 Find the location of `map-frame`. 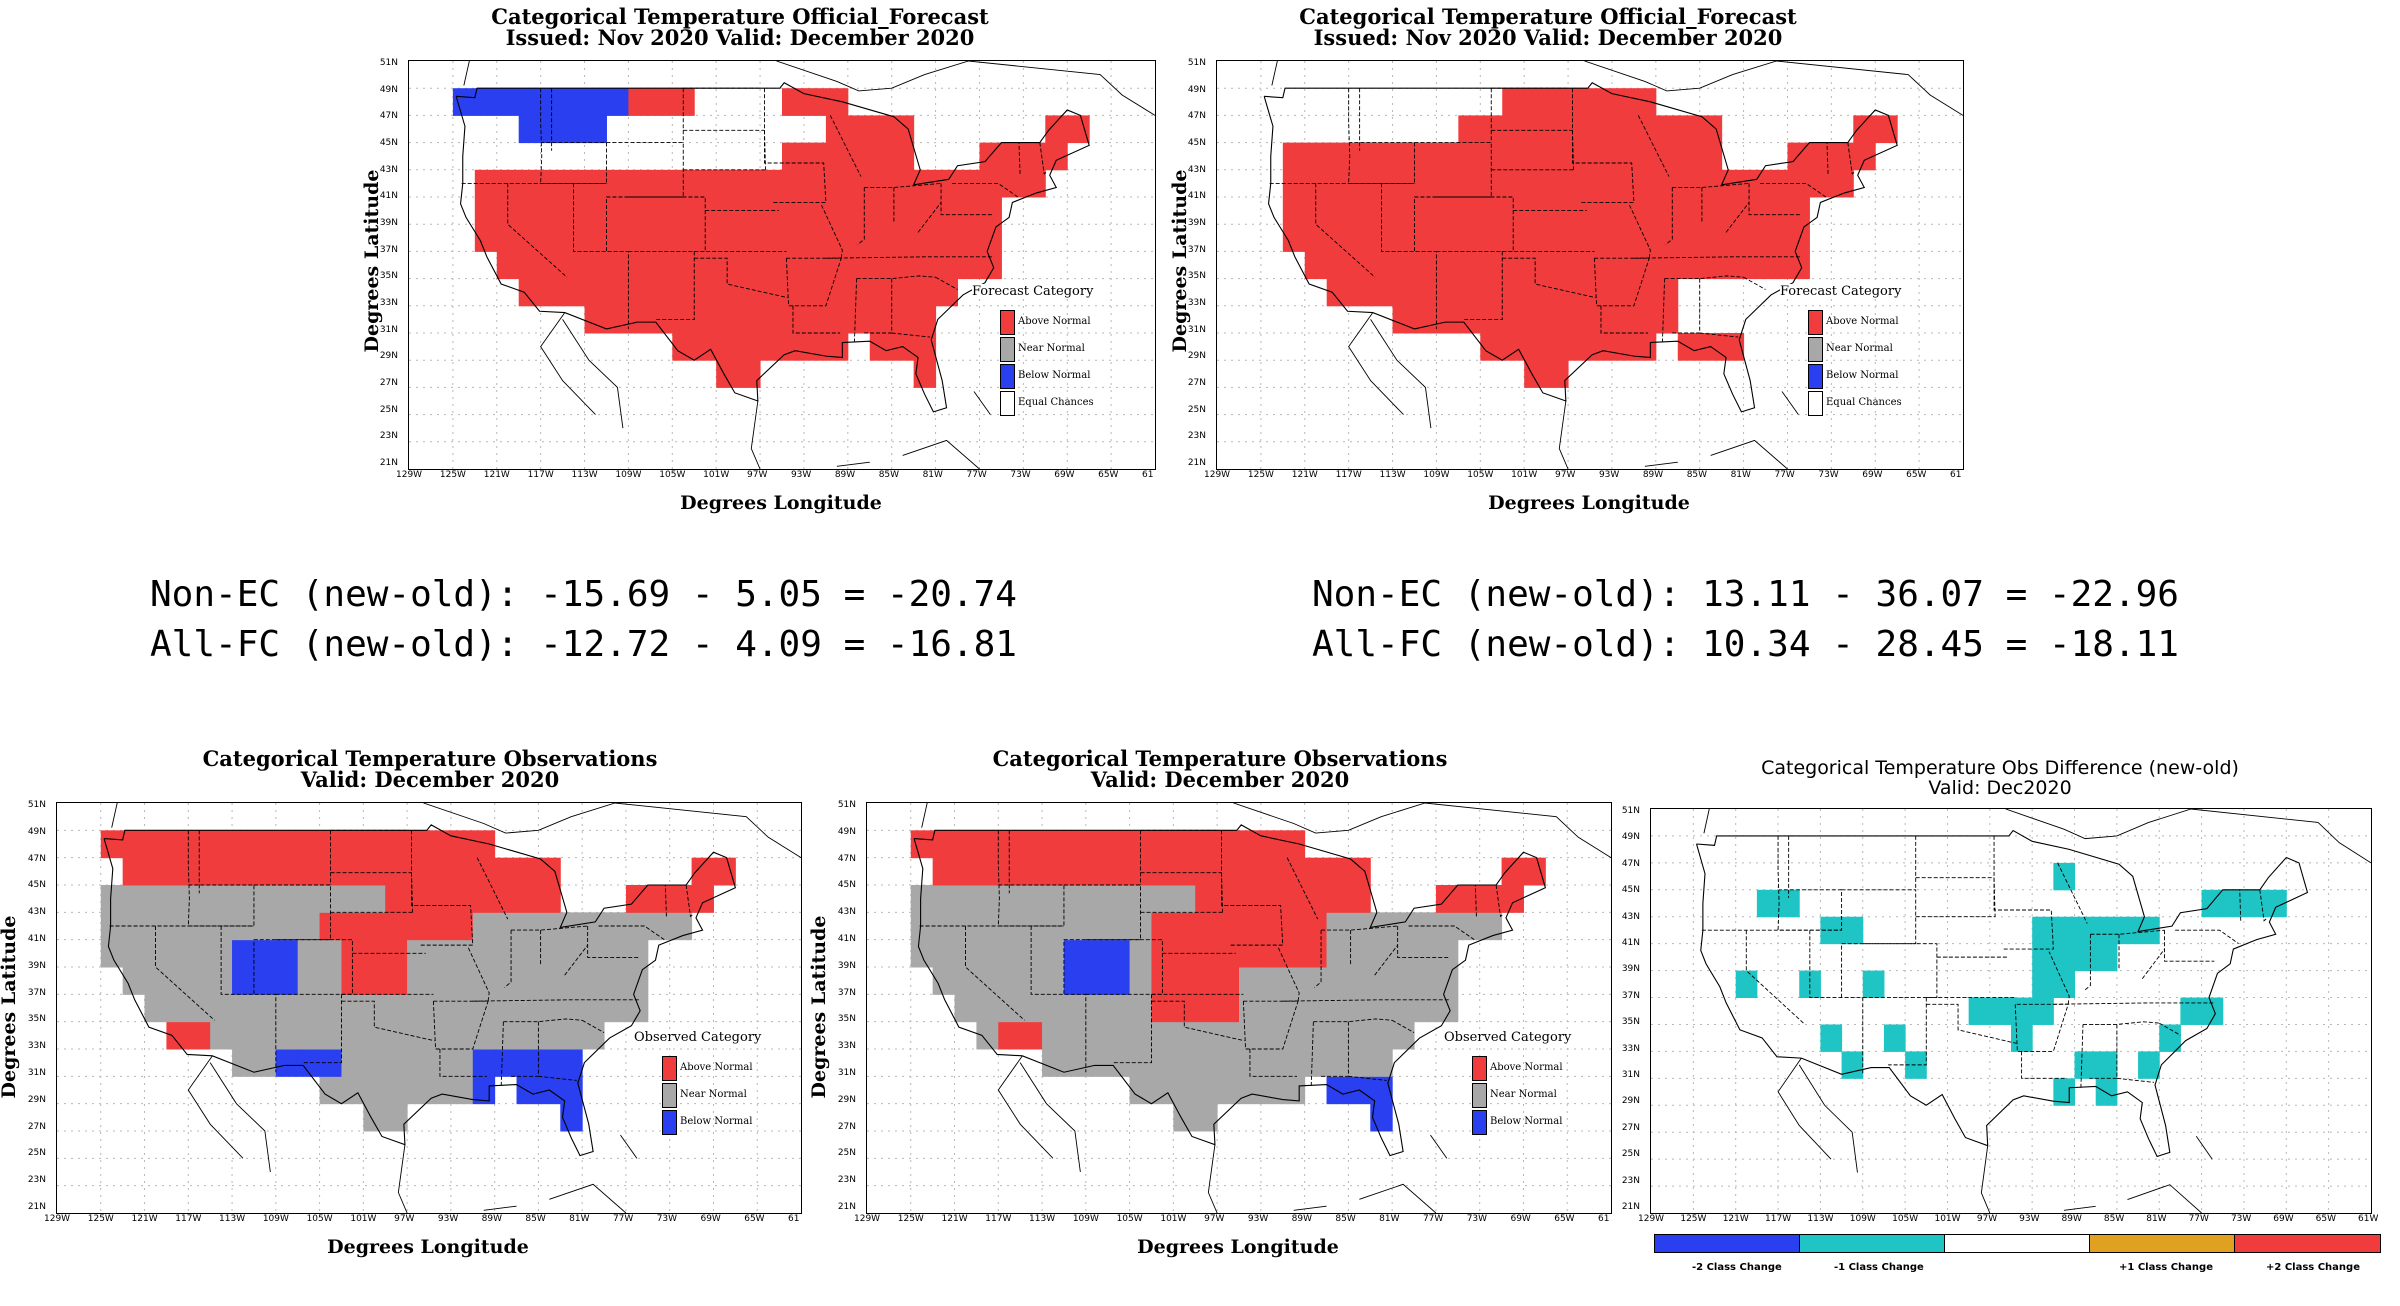

map-frame is located at coordinates (2011, 1011).